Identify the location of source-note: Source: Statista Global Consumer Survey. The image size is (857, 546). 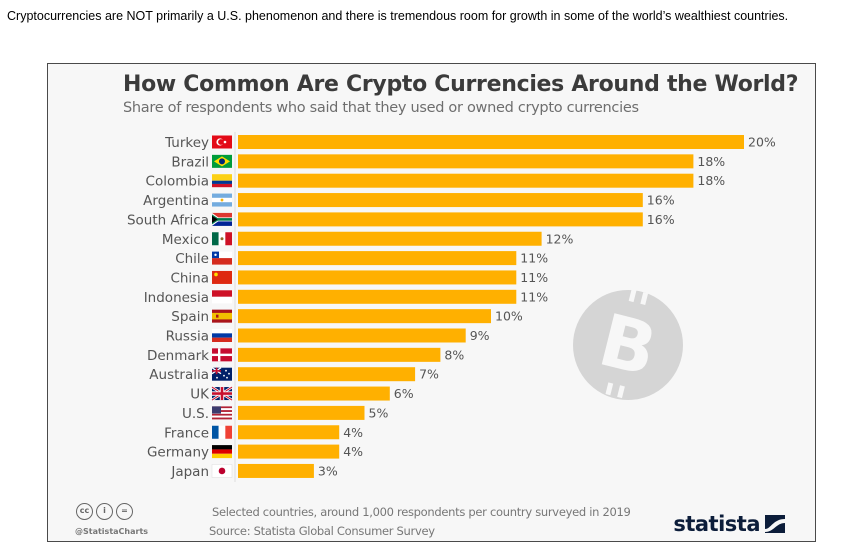
(322, 531).